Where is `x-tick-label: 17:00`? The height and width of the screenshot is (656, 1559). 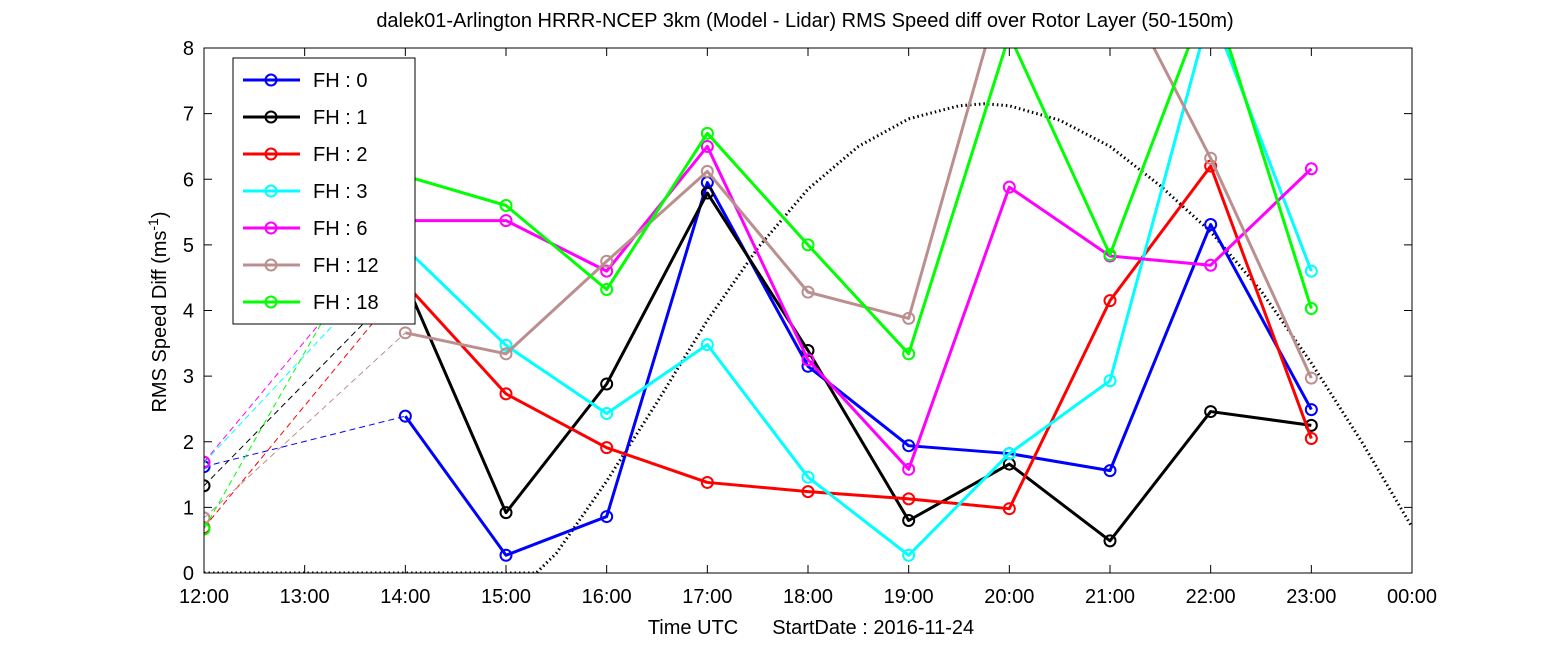 x-tick-label: 17:00 is located at coordinates (707, 597).